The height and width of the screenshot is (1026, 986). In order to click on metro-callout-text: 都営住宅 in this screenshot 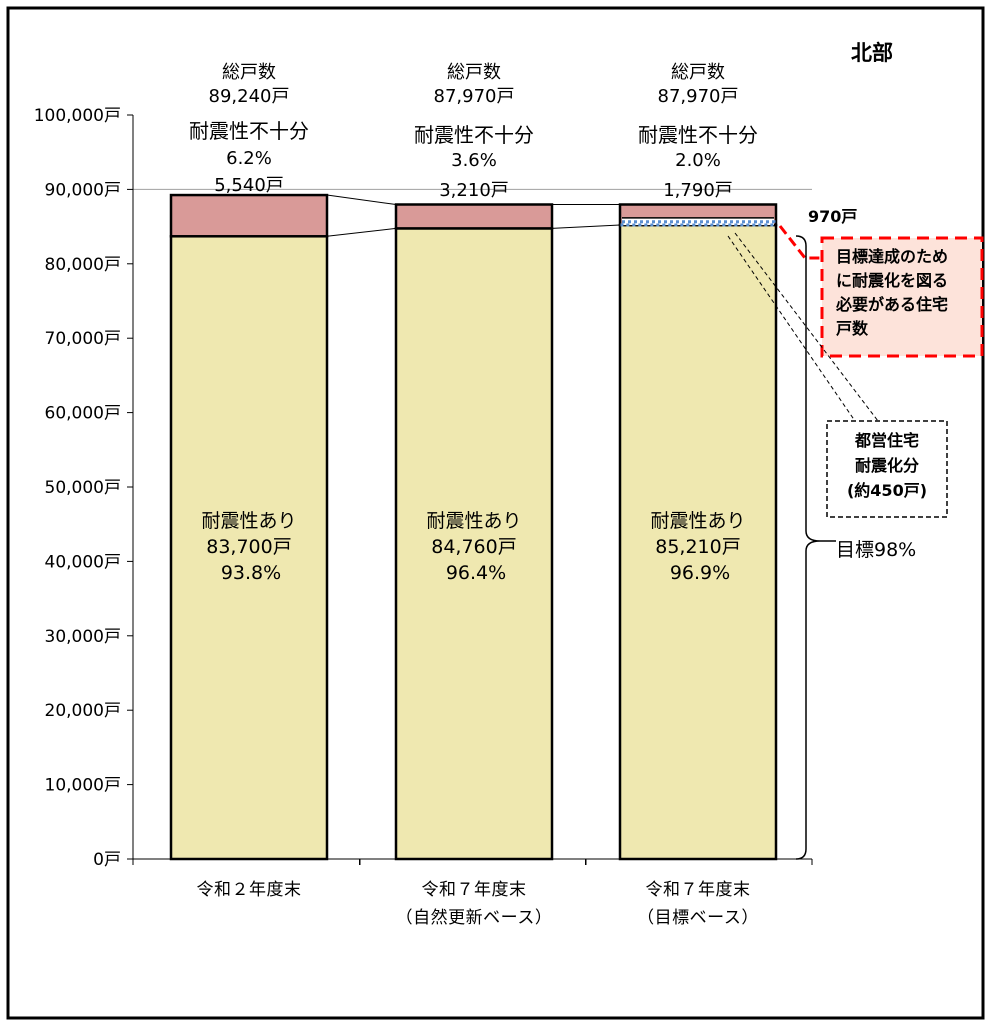, I will do `click(886, 440)`.